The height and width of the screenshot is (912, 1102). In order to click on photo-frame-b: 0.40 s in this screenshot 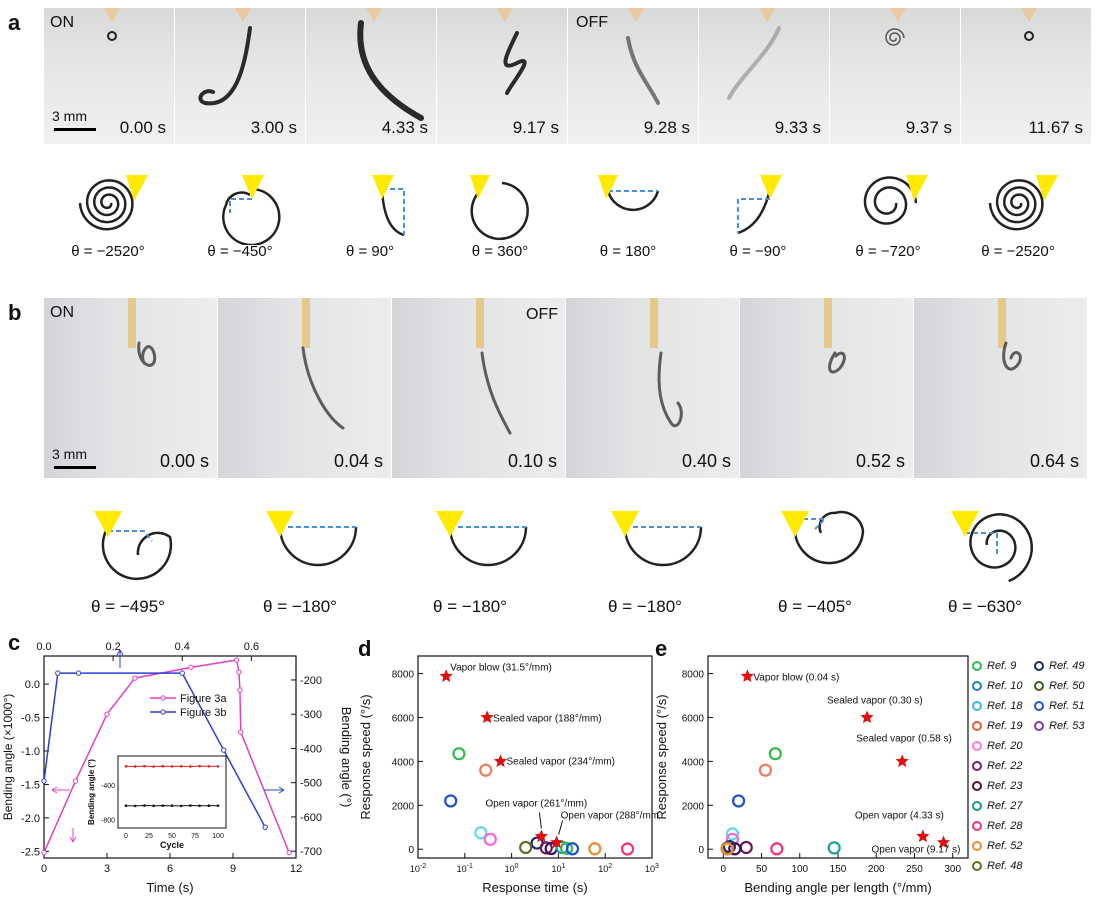, I will do `click(652, 388)`.